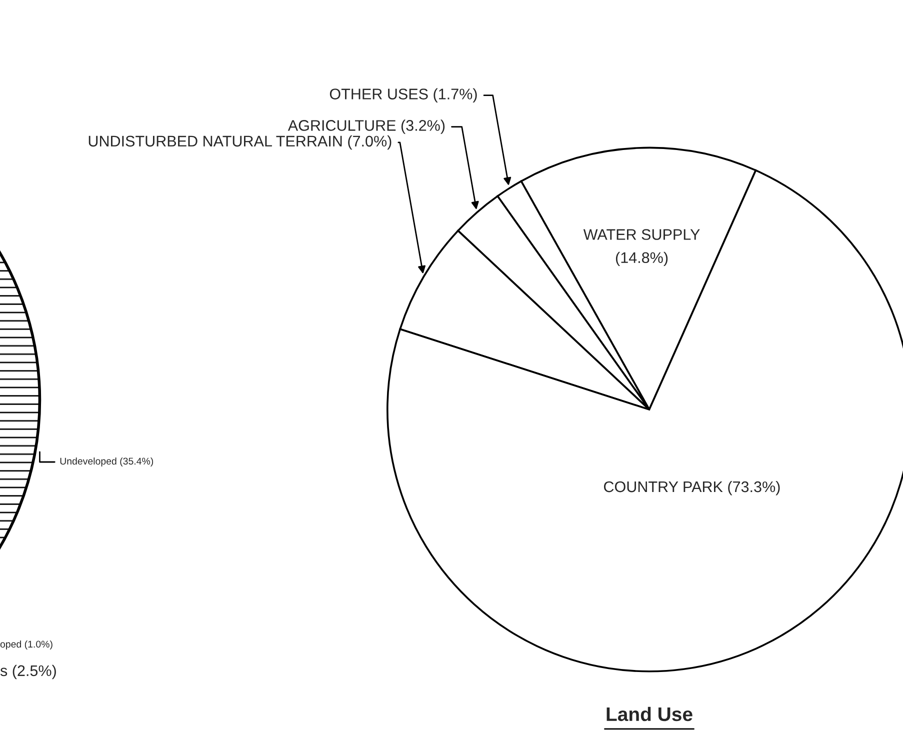  Describe the element at coordinates (649, 714) in the screenshot. I see `text: Land Use` at that location.